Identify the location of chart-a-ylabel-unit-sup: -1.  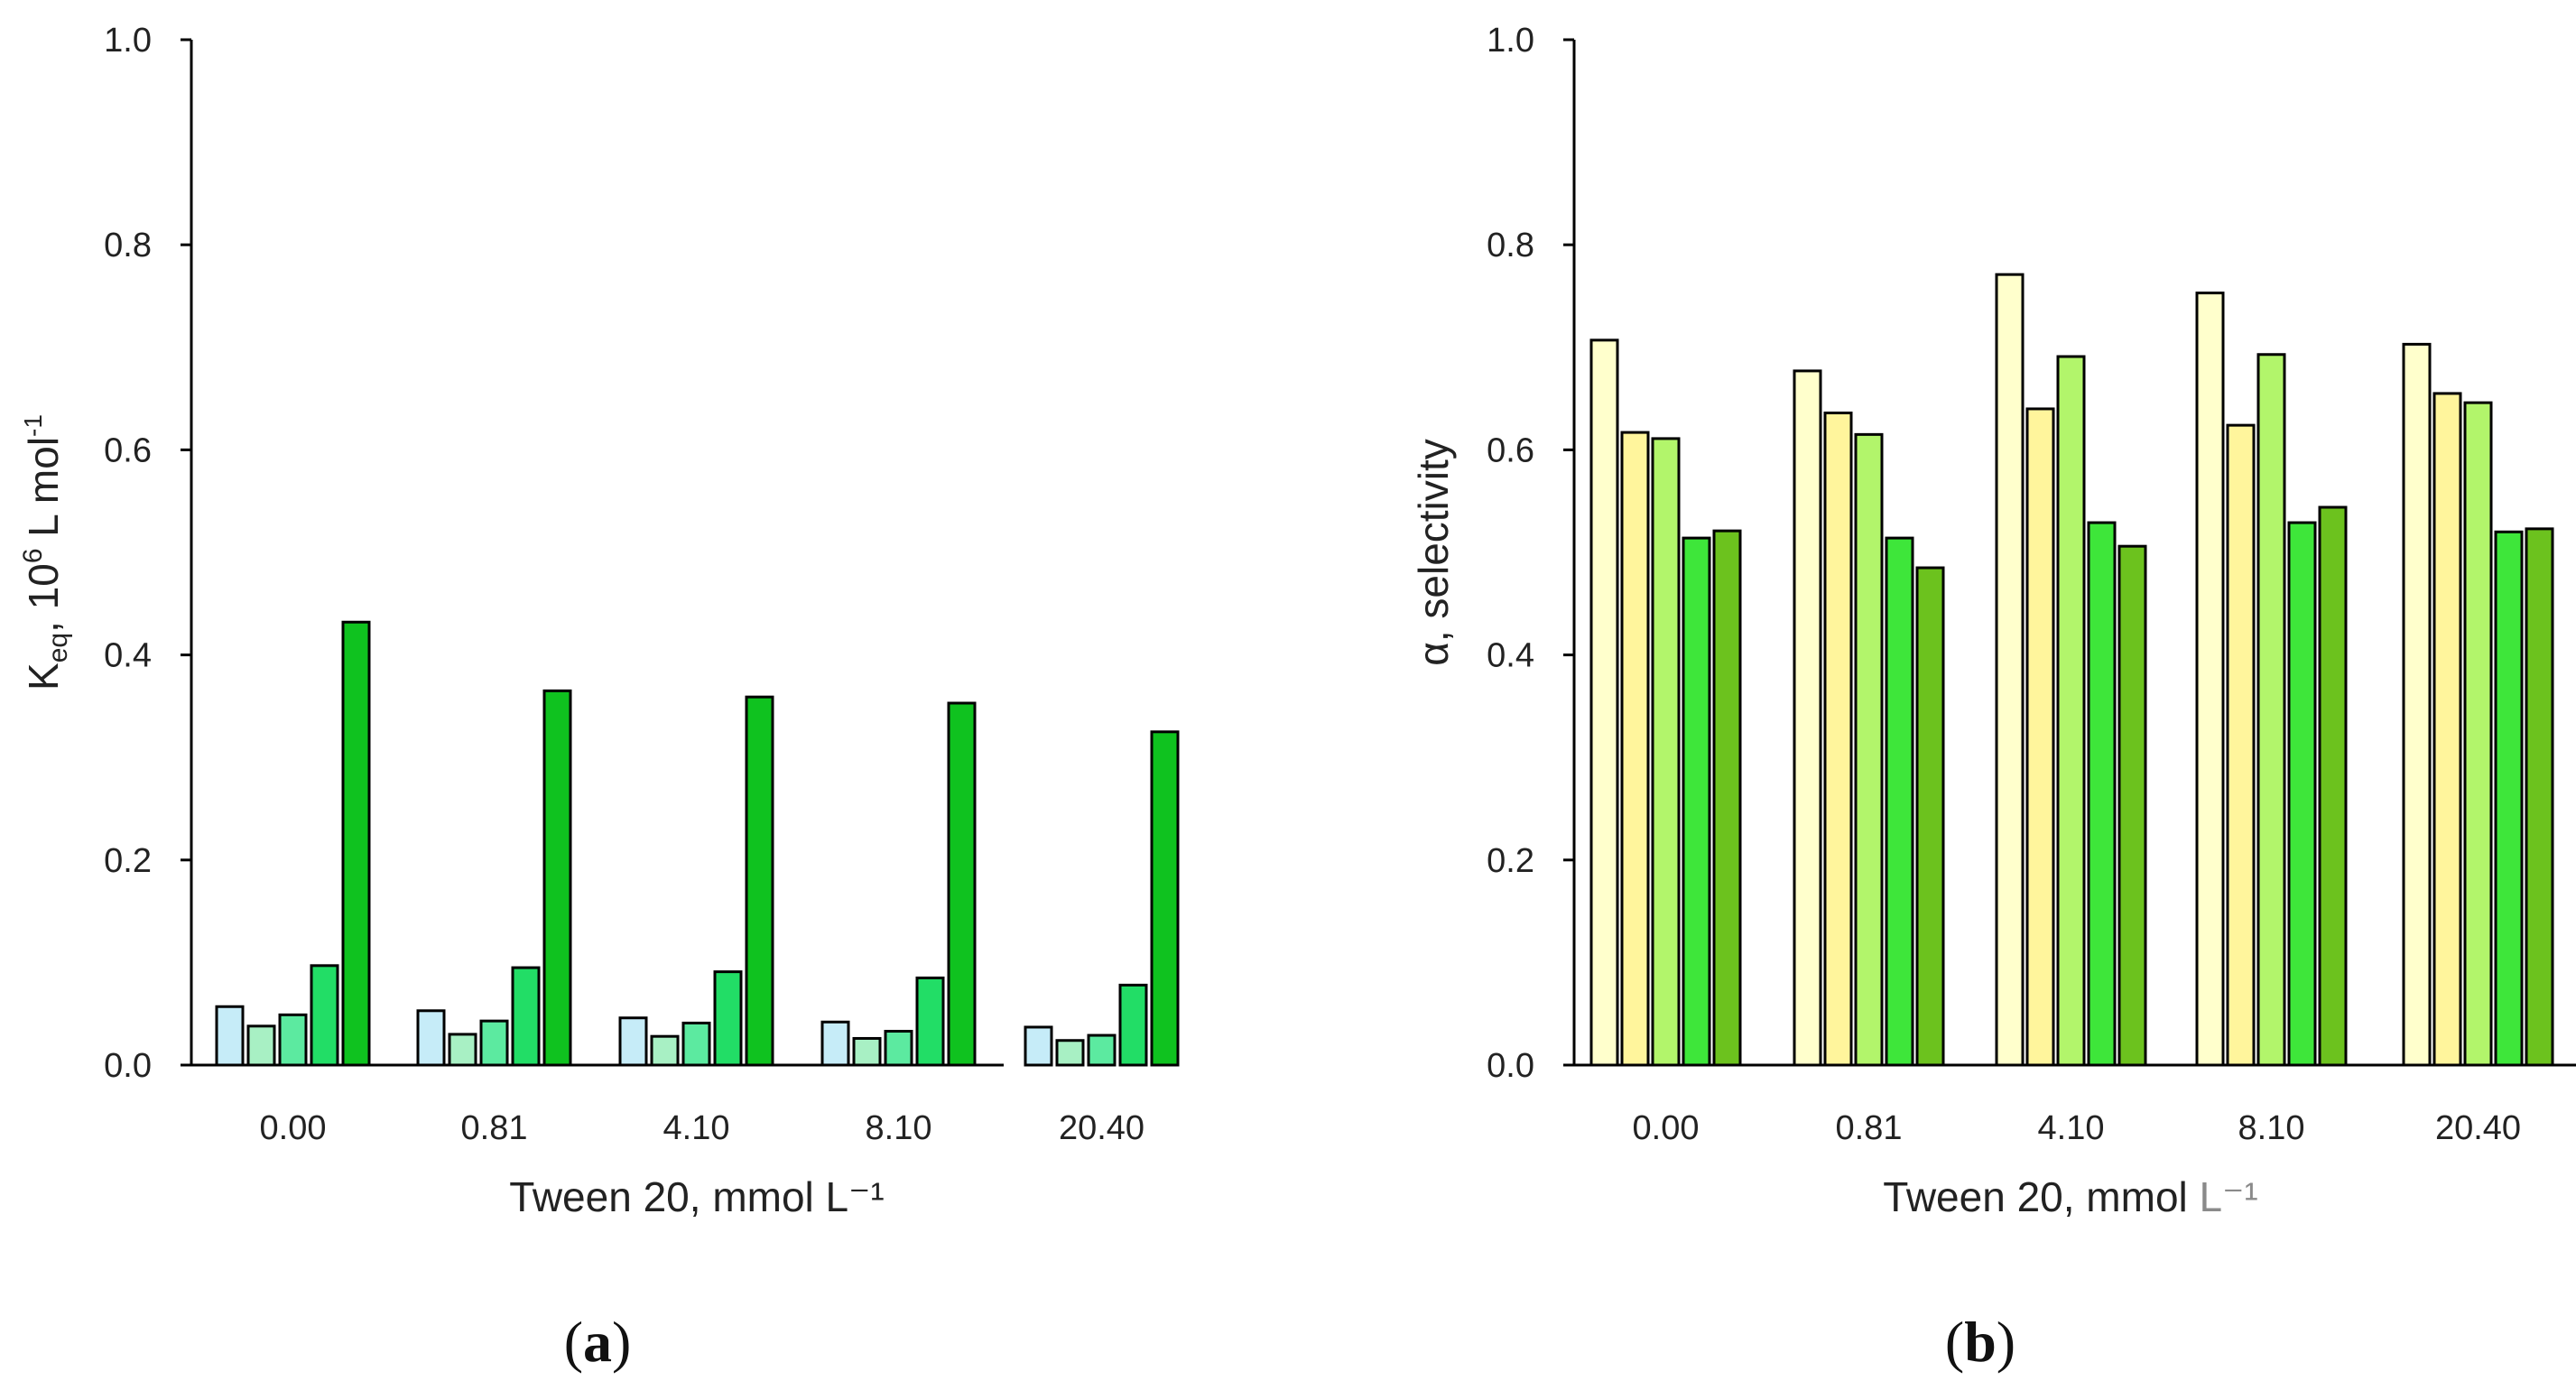
(33, 425).